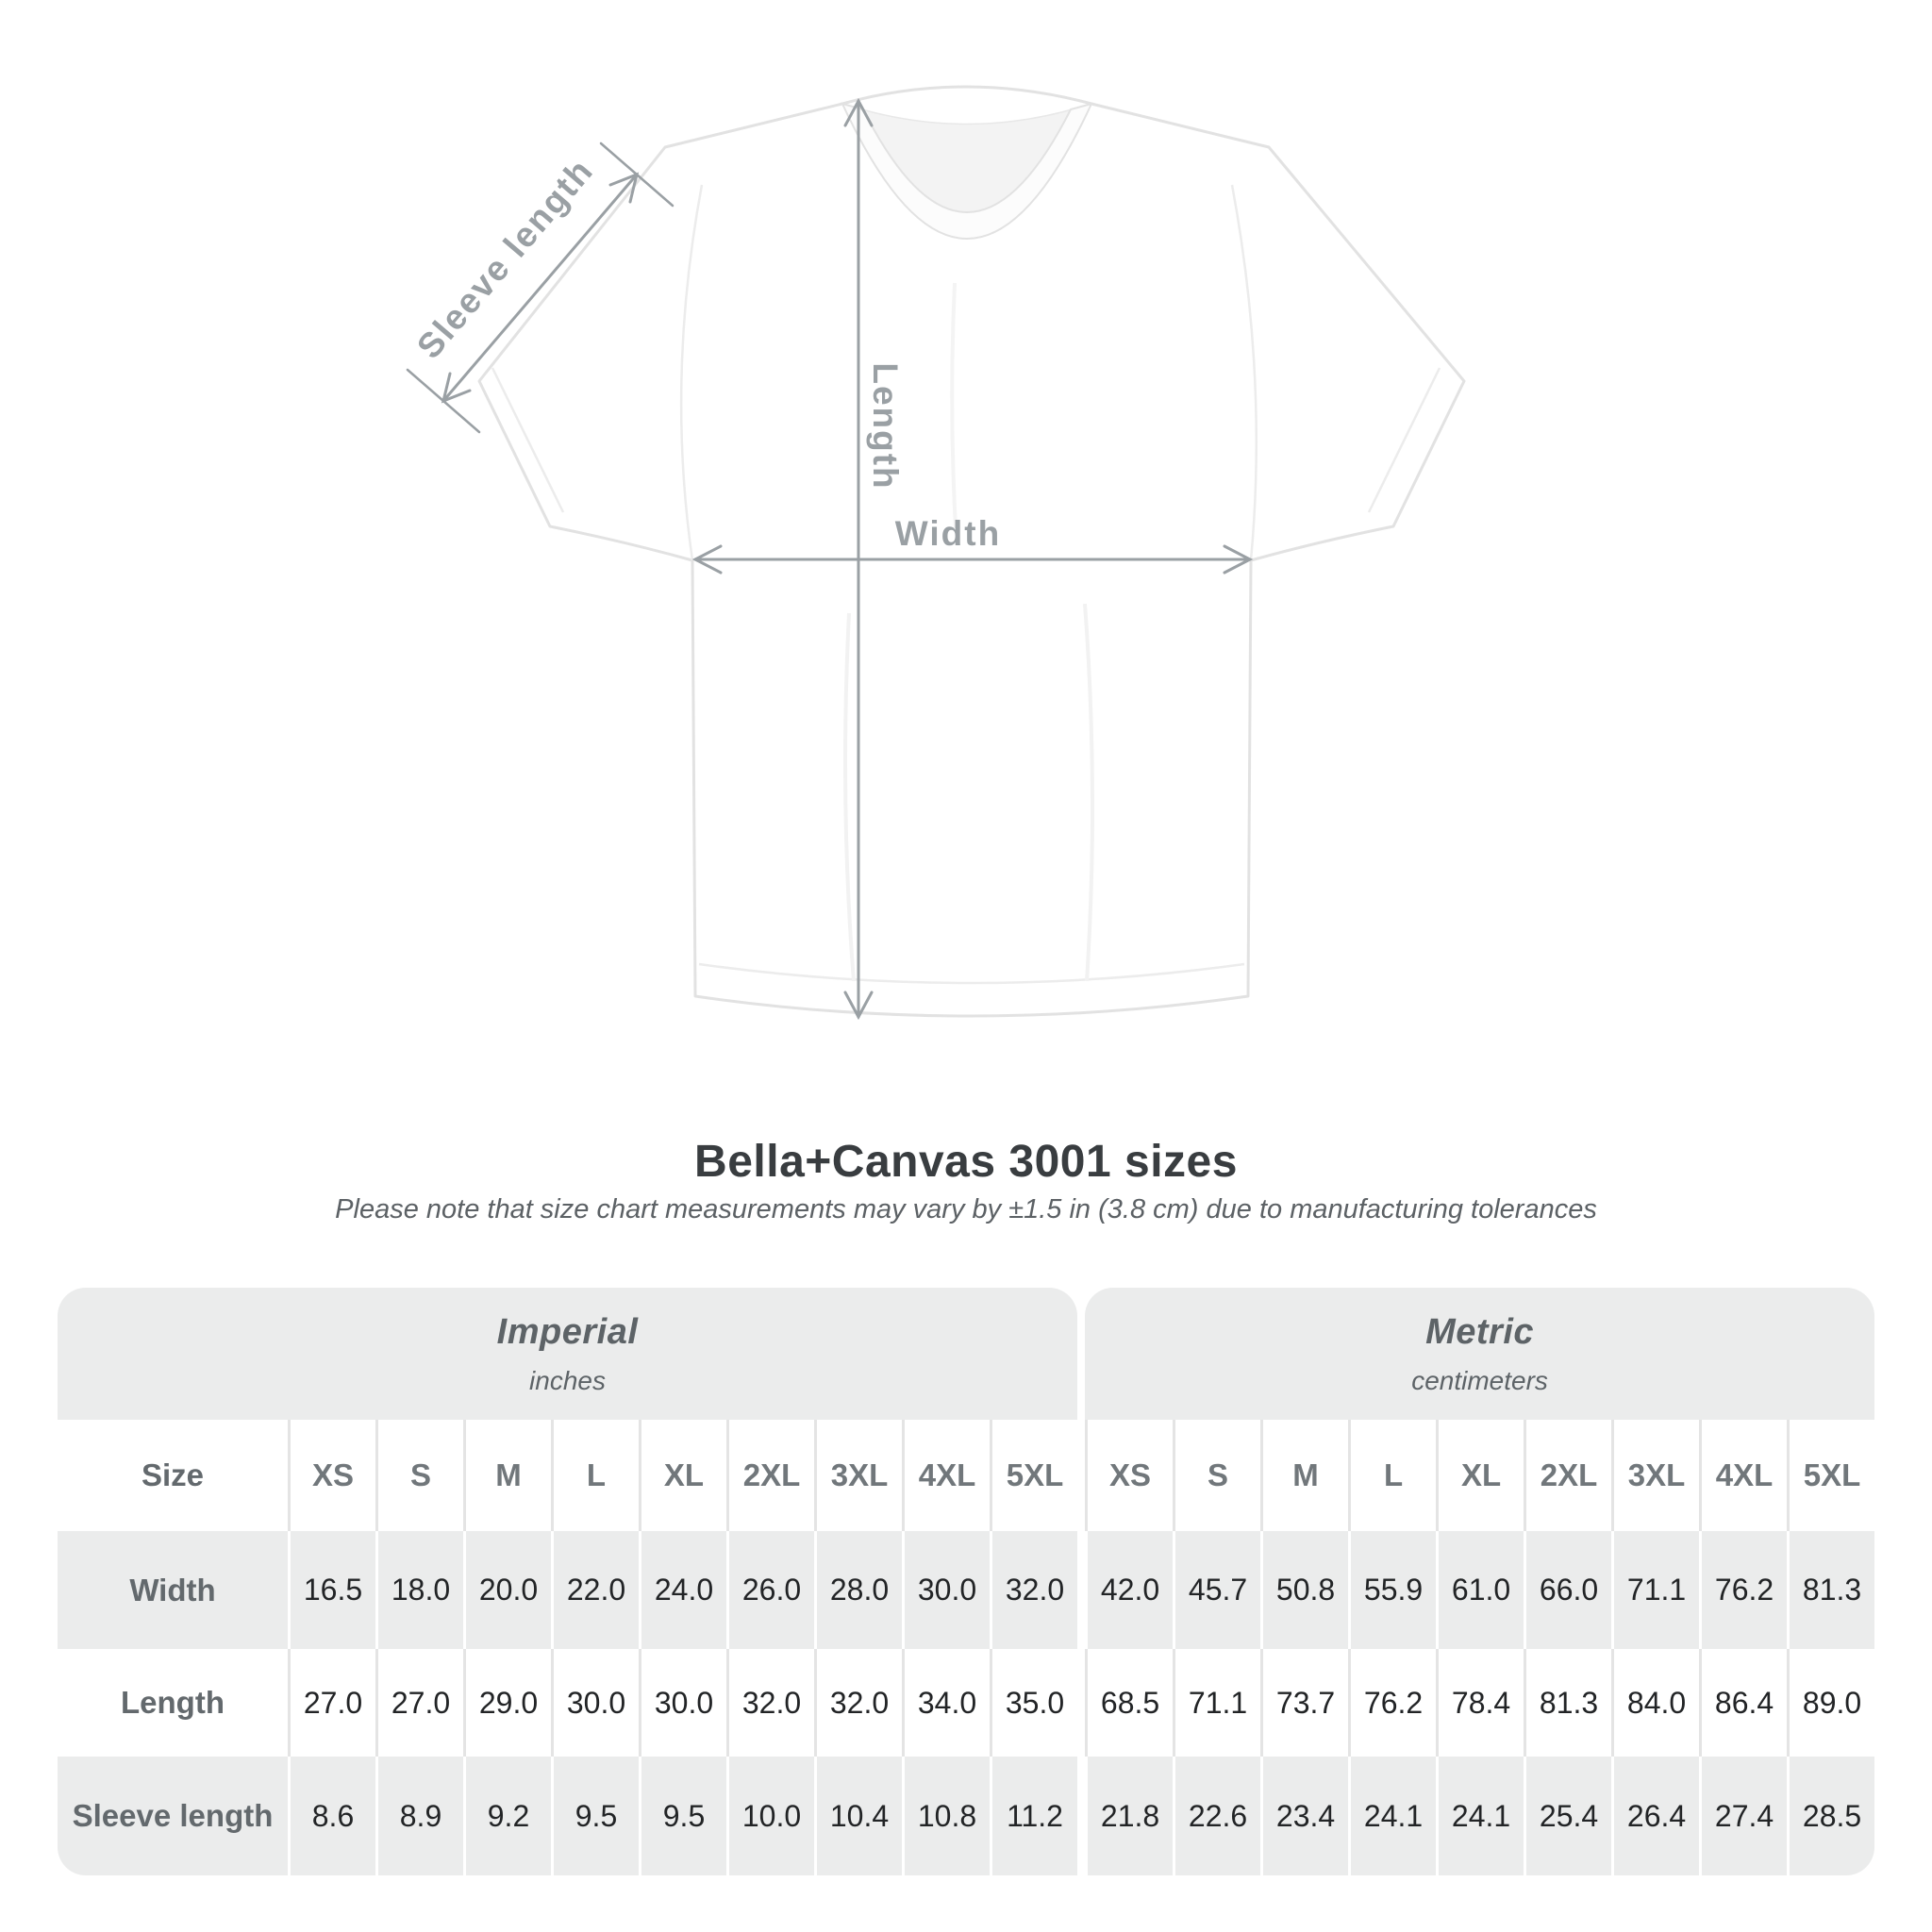 The image size is (1932, 1932). I want to click on value-imperial: 11.2, so click(1034, 1816).